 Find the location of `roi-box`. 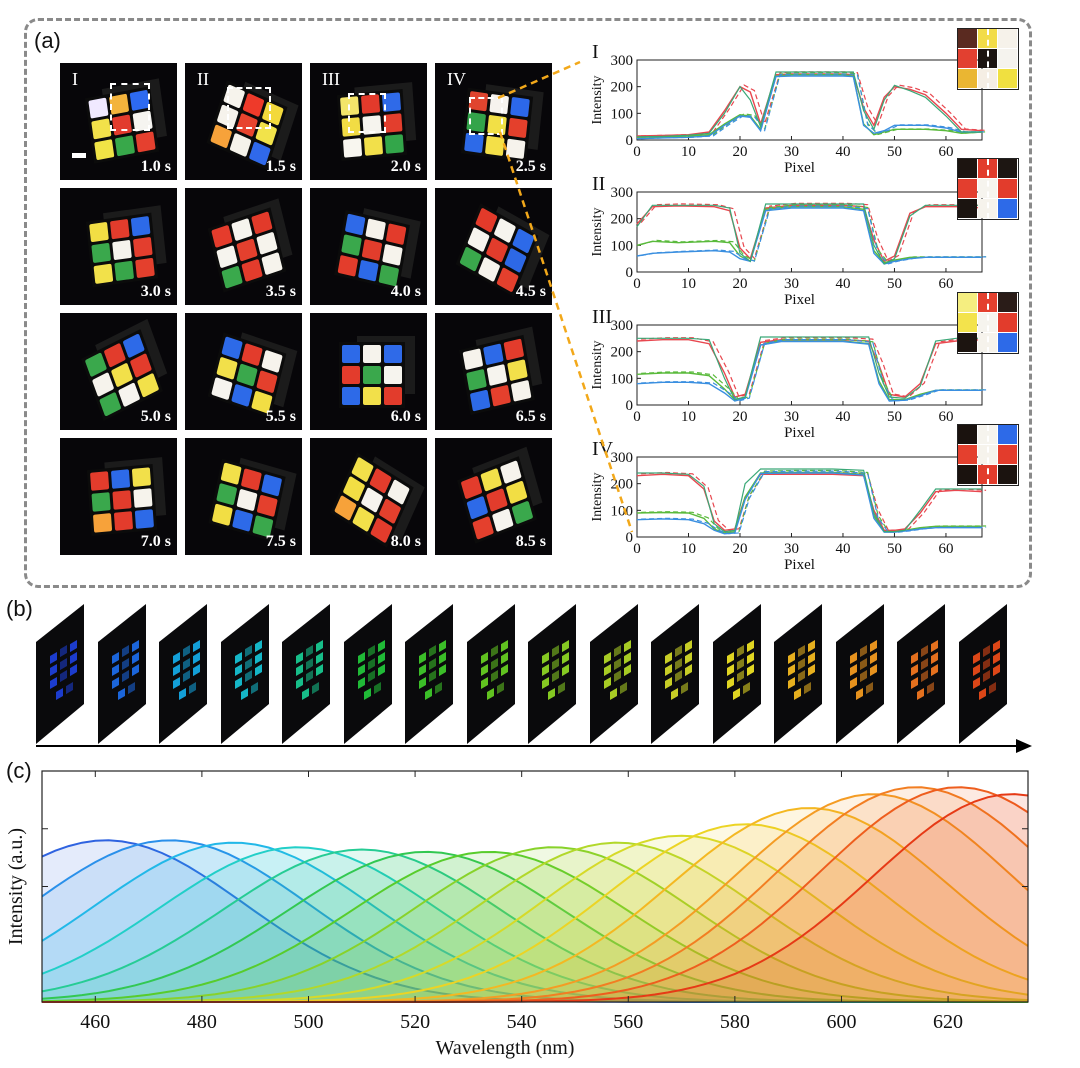

roi-box is located at coordinates (249, 108).